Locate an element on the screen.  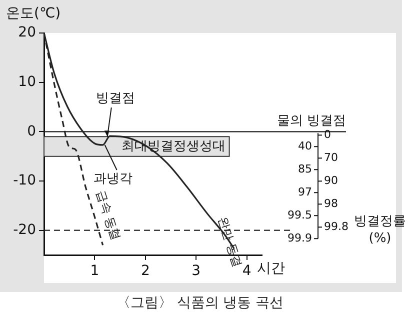
annotation: 빙결점 is located at coordinates (115, 98).